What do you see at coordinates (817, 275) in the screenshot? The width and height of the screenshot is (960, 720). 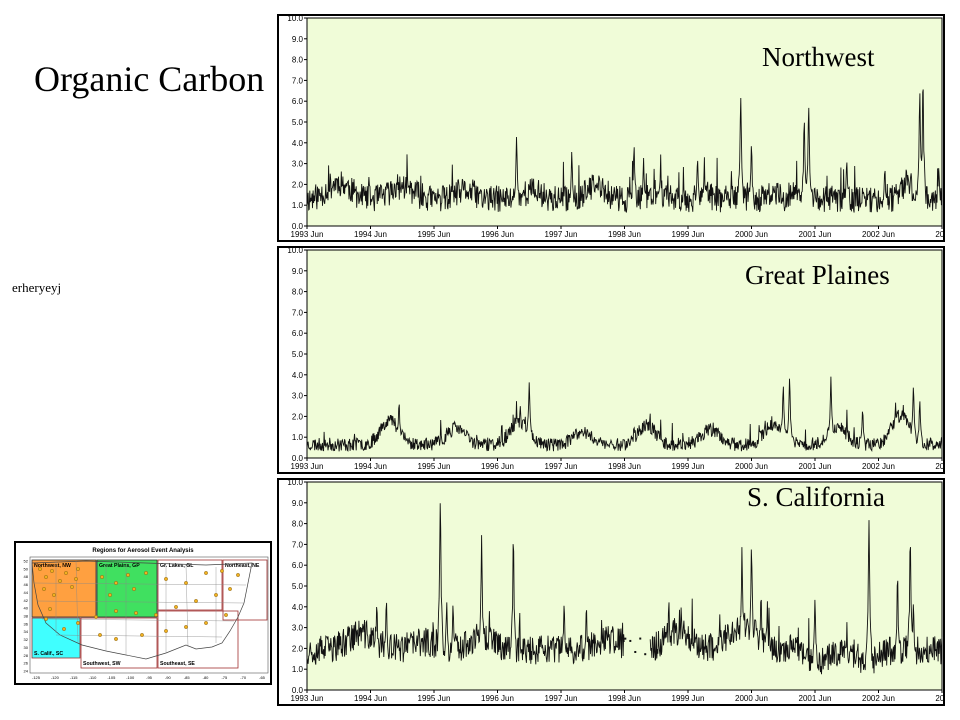 I see `region-label-great-plaines: Great Plaines` at bounding box center [817, 275].